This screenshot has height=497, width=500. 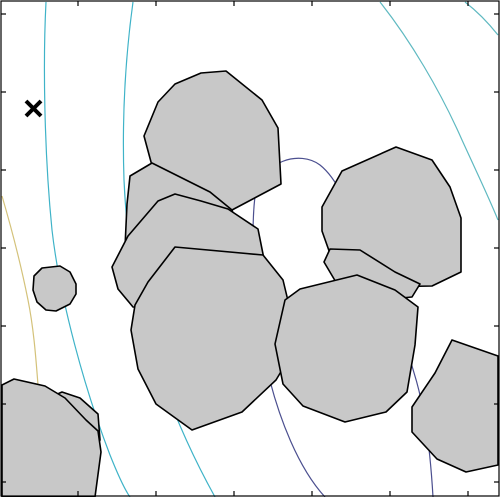 What do you see at coordinates (439, 111) in the screenshot?
I see `contour-line-top-right` at bounding box center [439, 111].